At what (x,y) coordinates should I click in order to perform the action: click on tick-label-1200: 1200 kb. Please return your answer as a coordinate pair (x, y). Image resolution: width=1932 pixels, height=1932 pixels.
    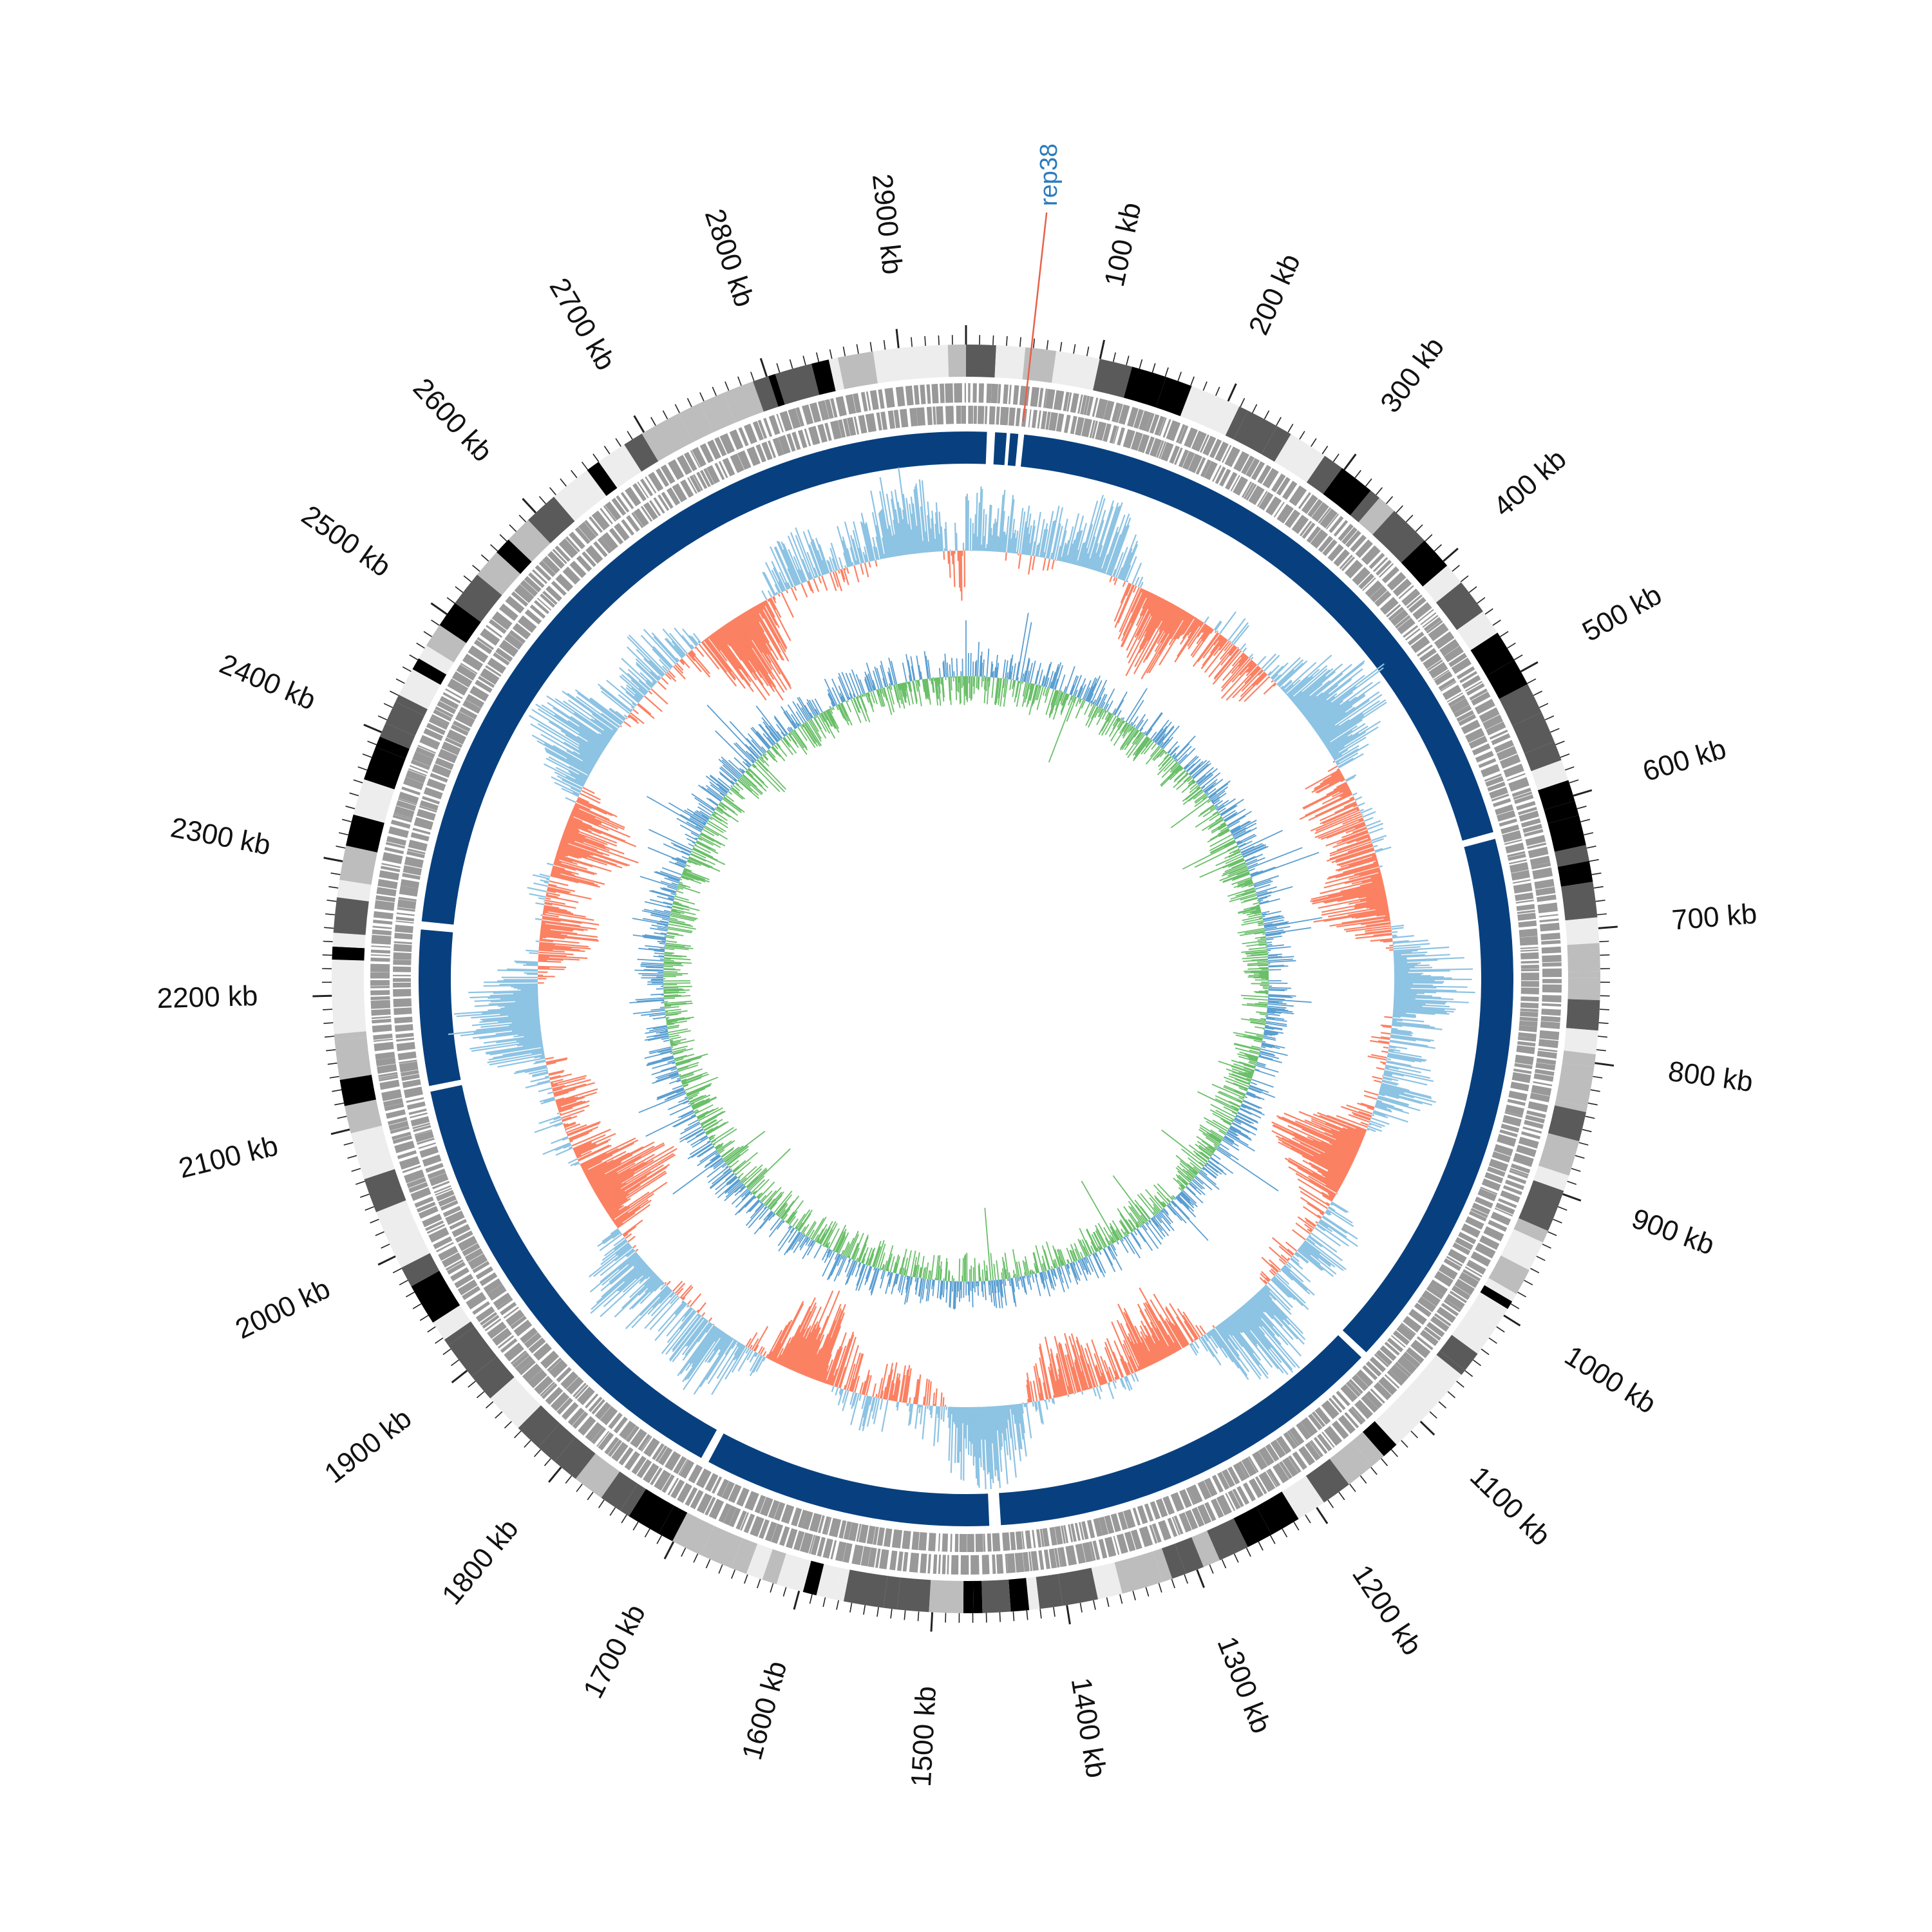
    Looking at the image, I should click on (1387, 1610).